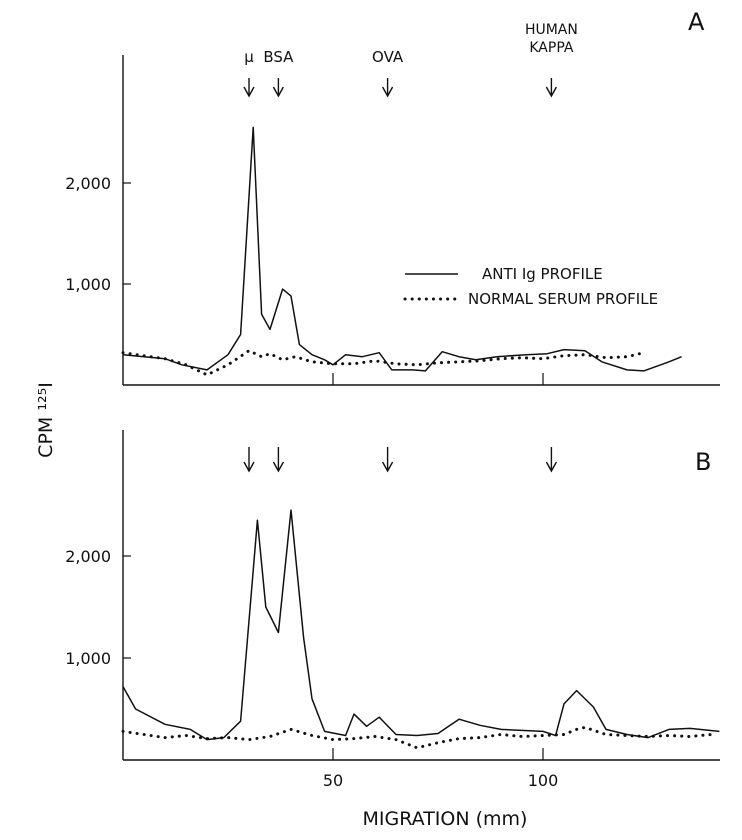  Describe the element at coordinates (703, 462) in the screenshot. I see `panel-b-label: B` at that location.